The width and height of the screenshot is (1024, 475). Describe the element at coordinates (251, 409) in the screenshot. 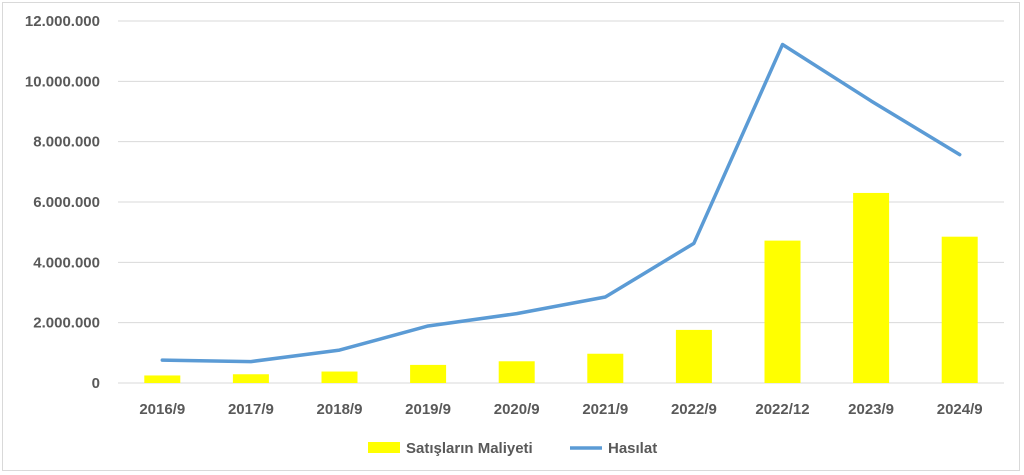

I see `x-tick-label: 2017/9` at that location.